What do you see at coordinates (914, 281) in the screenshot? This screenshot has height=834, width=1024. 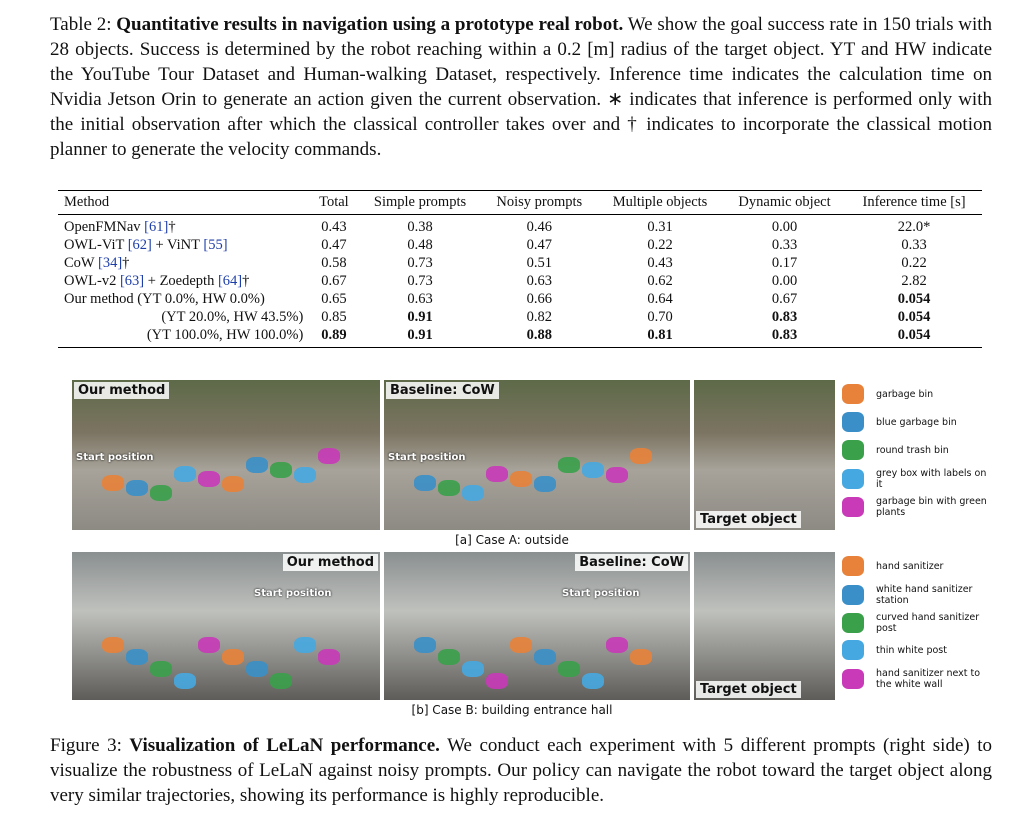 I see `value-cell: 2.82` at bounding box center [914, 281].